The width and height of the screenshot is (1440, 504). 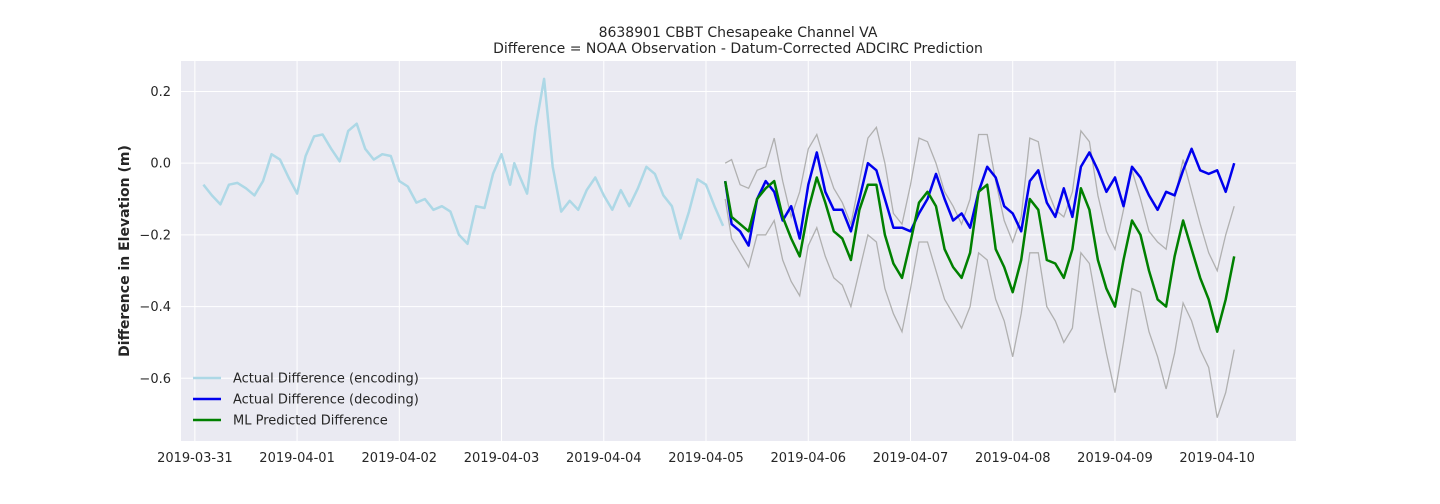 What do you see at coordinates (502, 458) in the screenshot?
I see `x-tick-label: 2019-04-03` at bounding box center [502, 458].